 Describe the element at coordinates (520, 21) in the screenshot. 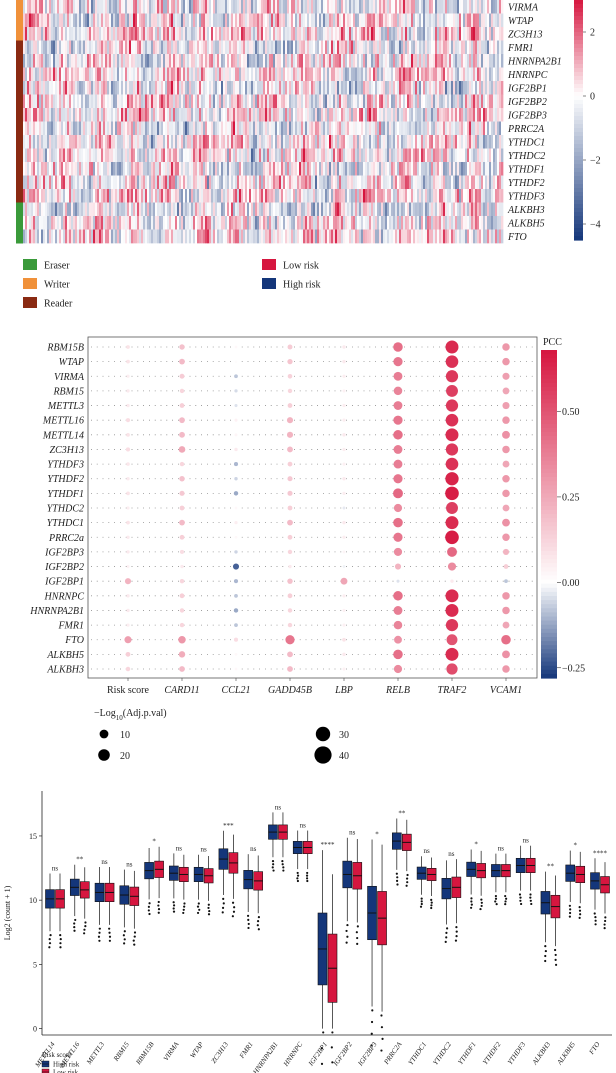

I see `heatmap-row-label: WTAP` at that location.